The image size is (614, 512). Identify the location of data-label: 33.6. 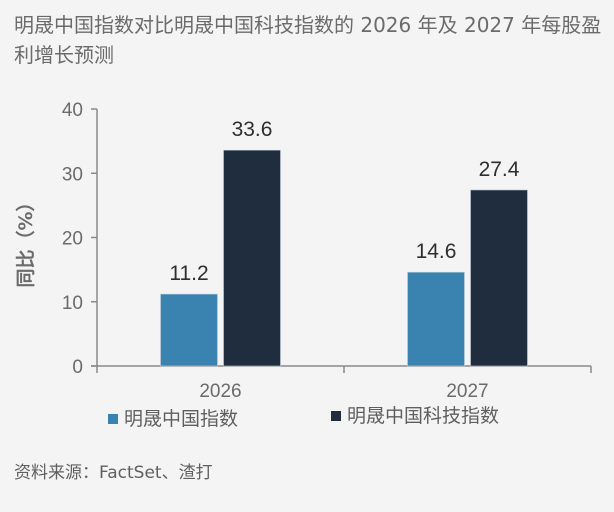
(252, 129).